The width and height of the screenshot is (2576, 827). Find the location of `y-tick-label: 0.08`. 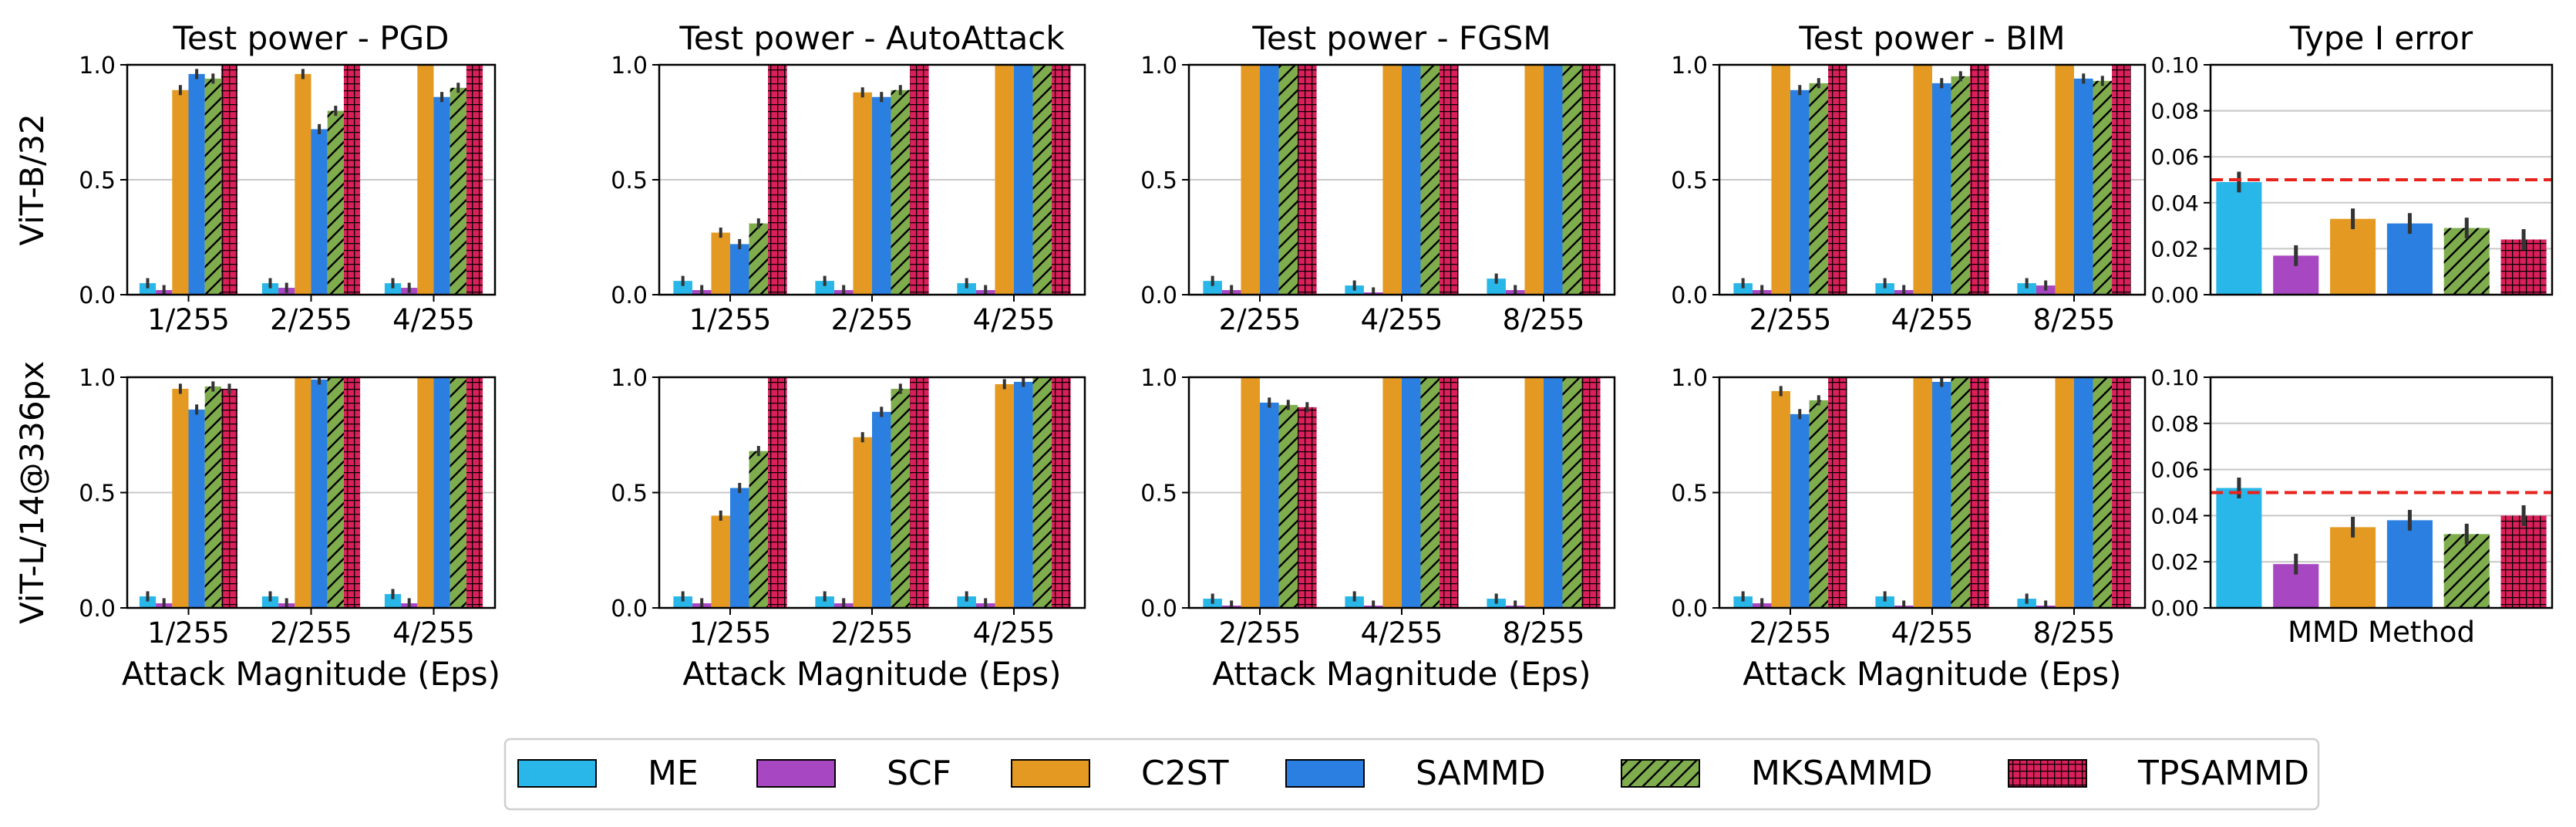

y-tick-label: 0.08 is located at coordinates (2175, 424).